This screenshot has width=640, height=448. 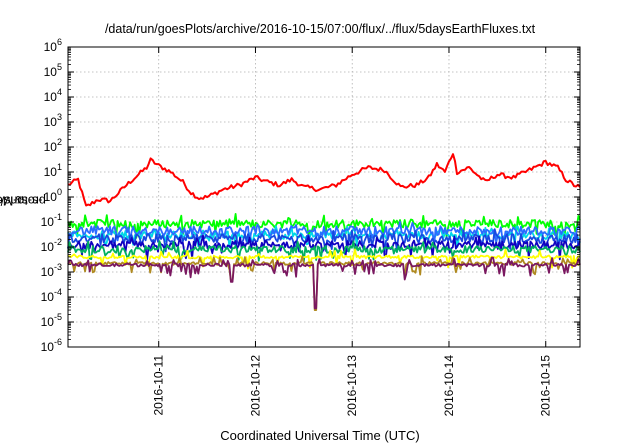 I want to click on x-tick-label: 2016-10-12, so click(x=255, y=386).